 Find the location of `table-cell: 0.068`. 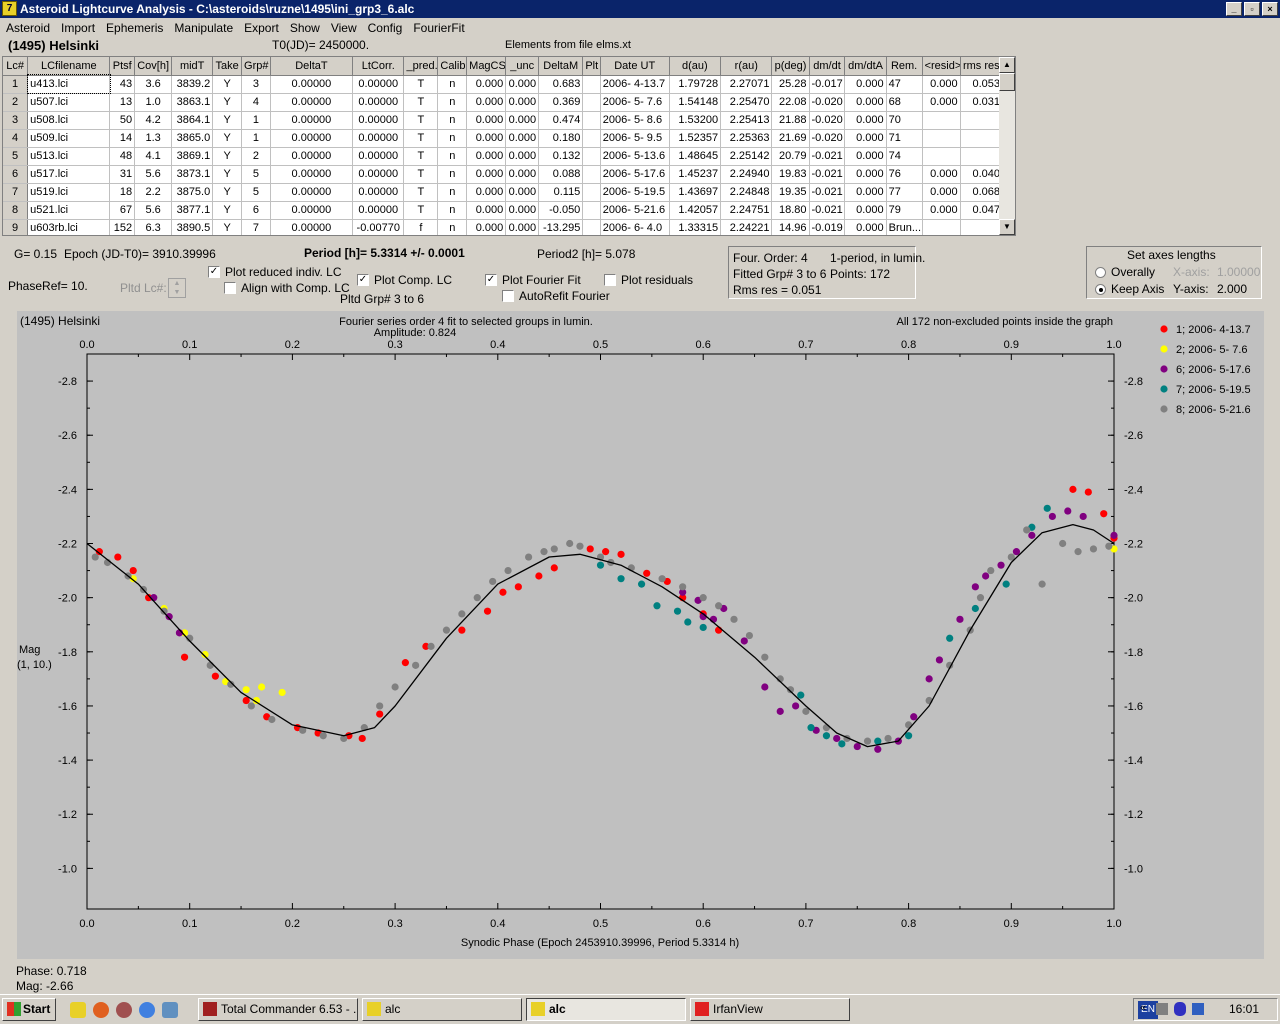

table-cell: 0.068 is located at coordinates (982, 192).